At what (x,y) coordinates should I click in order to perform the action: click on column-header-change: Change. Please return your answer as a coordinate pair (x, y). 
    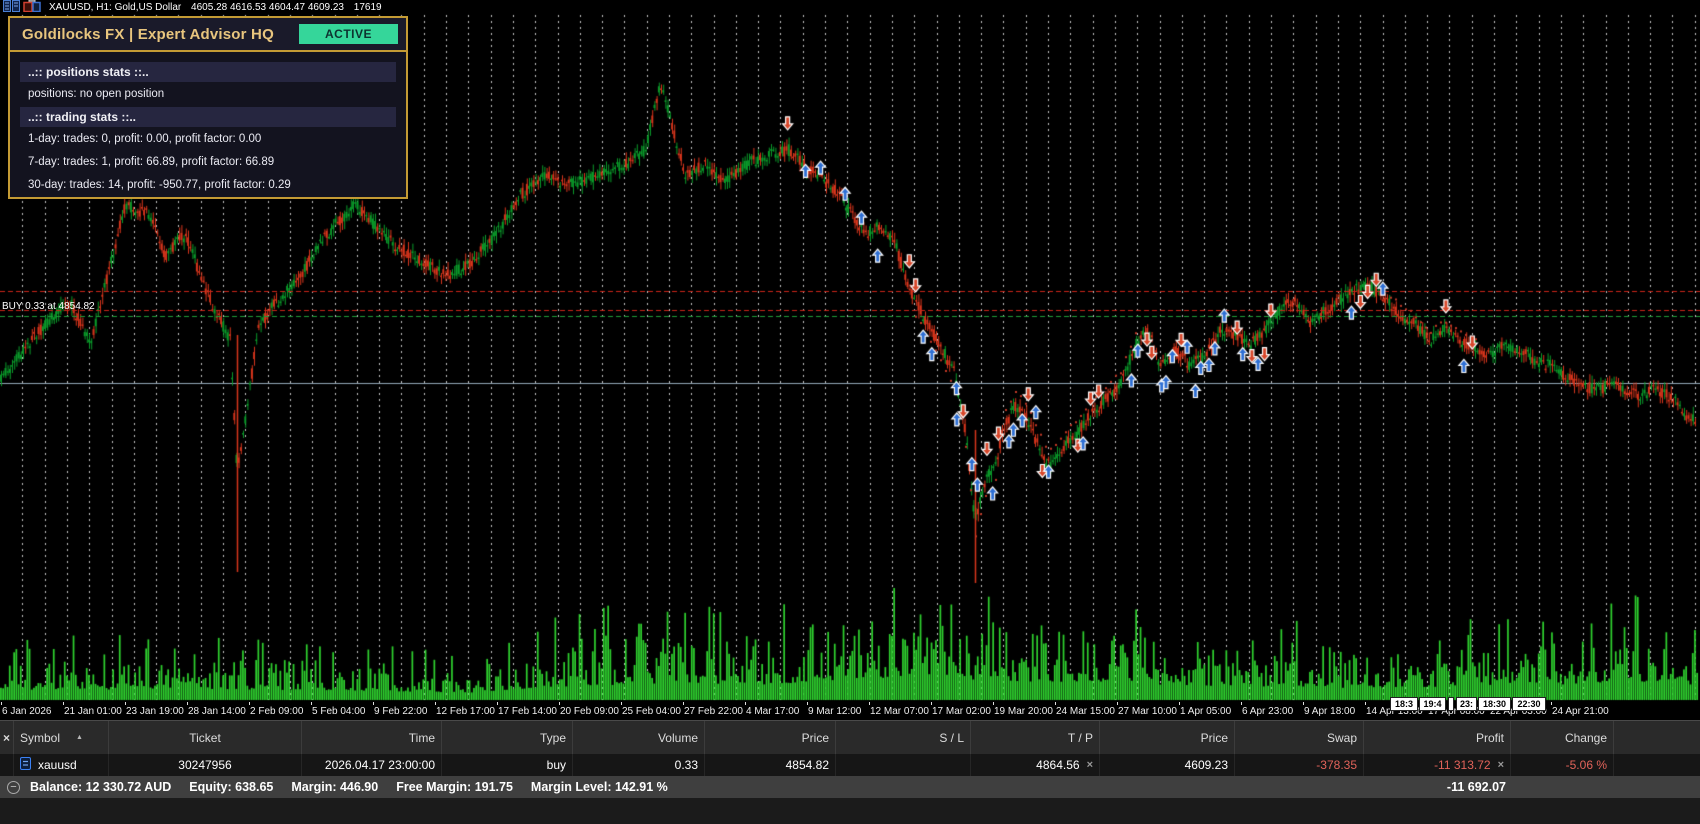
    Looking at the image, I should click on (1562, 737).